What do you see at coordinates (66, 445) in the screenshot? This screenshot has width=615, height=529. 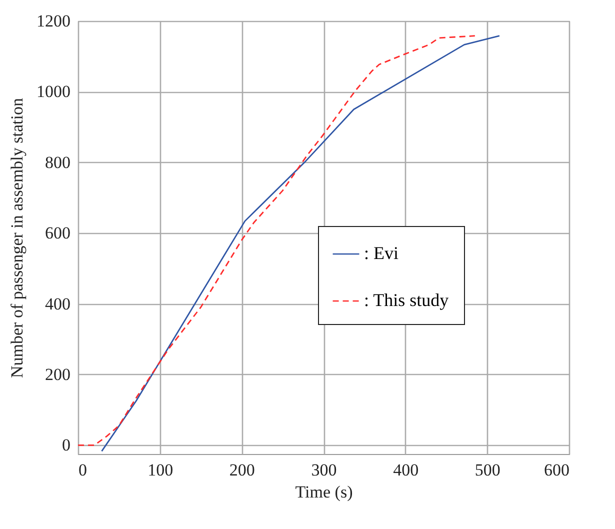 I see `y-tick-label: 0` at bounding box center [66, 445].